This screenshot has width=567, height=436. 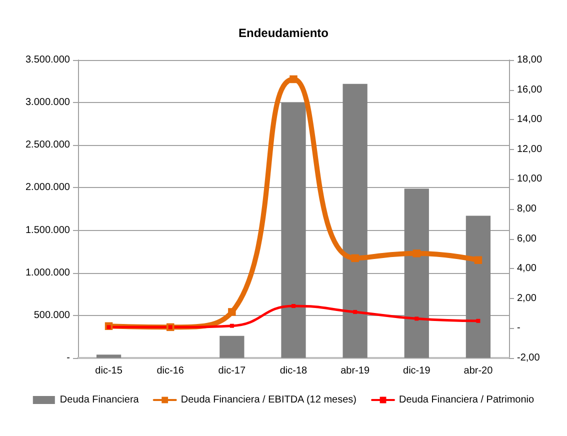 What do you see at coordinates (100, 400) in the screenshot?
I see `legend-label: Deuda Financiera` at bounding box center [100, 400].